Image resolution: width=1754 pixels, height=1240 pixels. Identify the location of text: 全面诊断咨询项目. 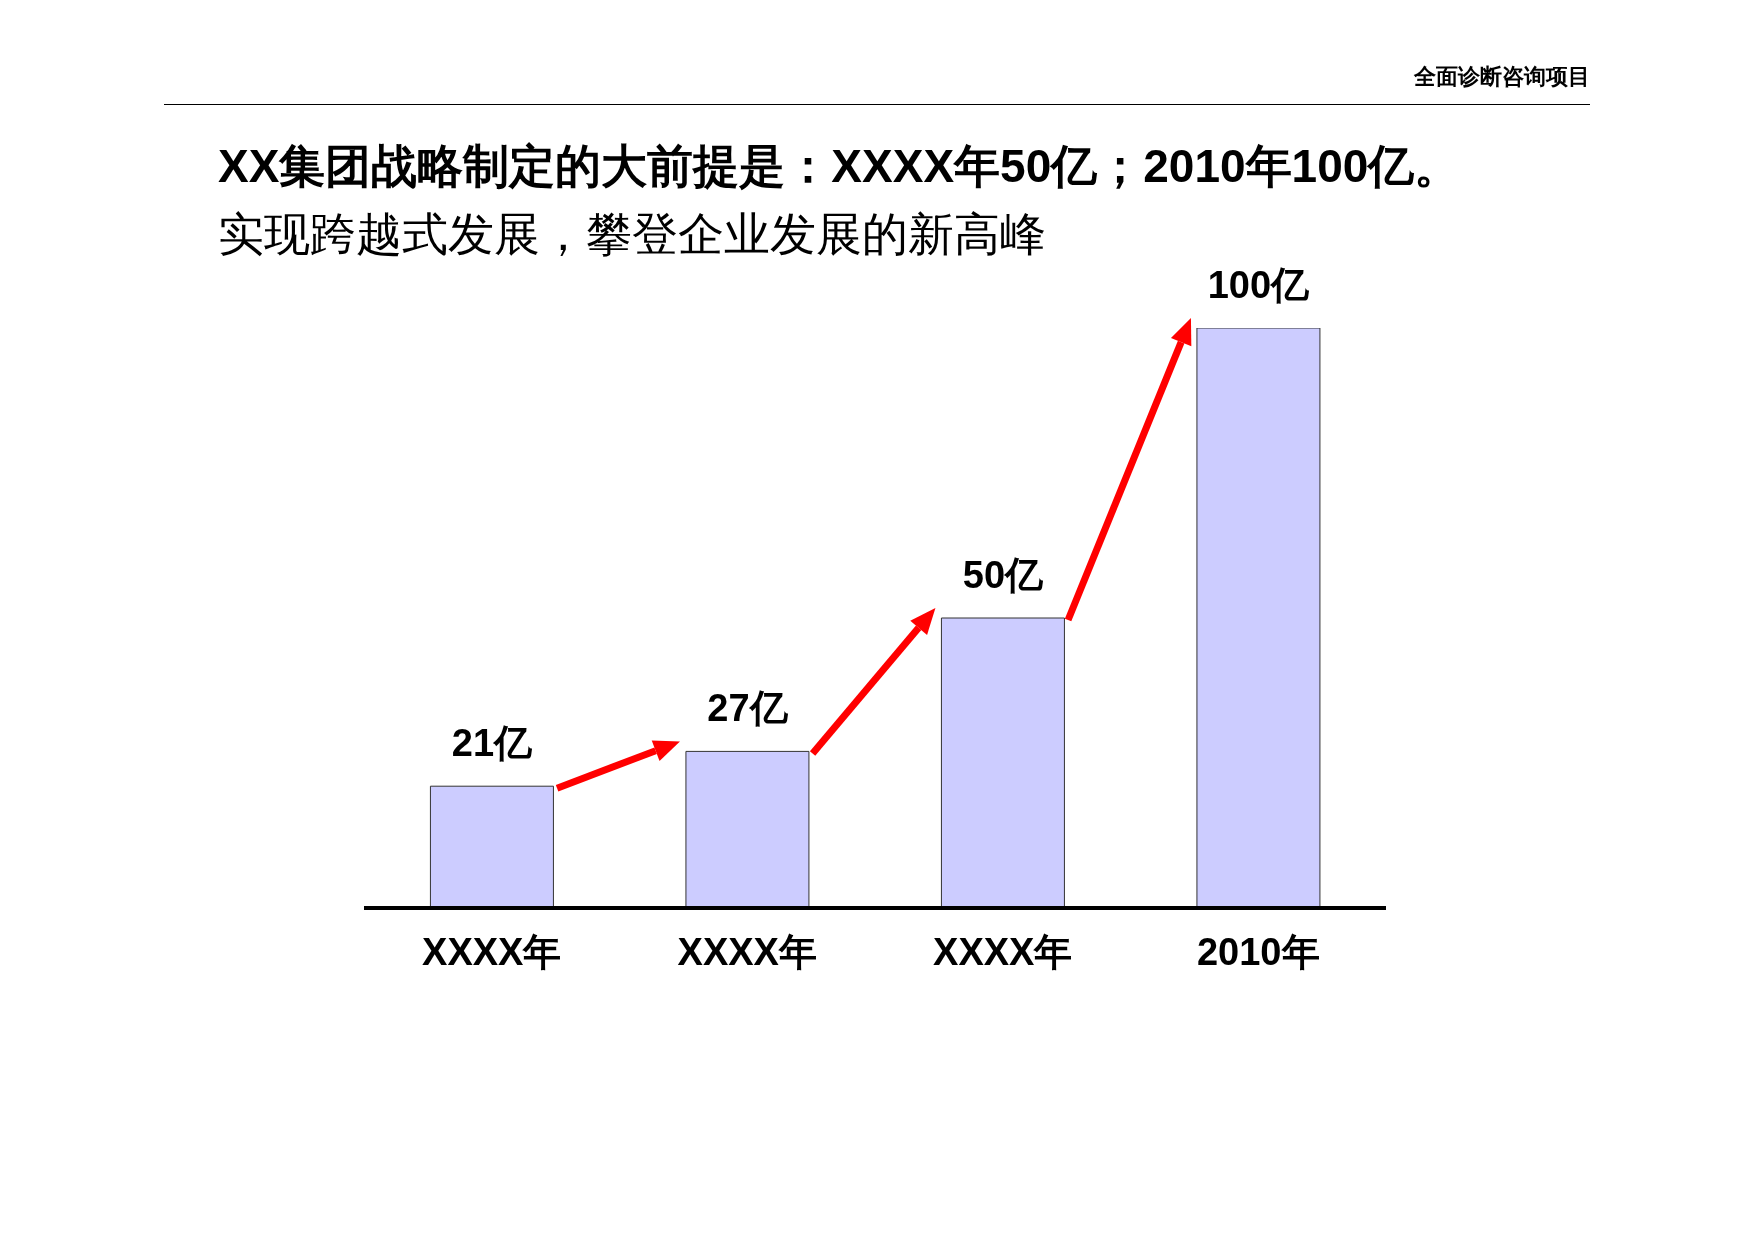
(1502, 77).